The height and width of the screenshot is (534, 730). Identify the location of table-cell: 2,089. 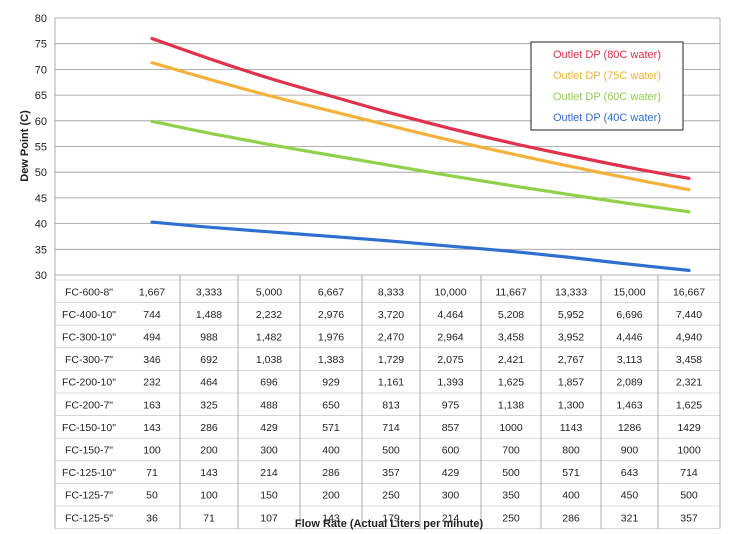
(629, 383).